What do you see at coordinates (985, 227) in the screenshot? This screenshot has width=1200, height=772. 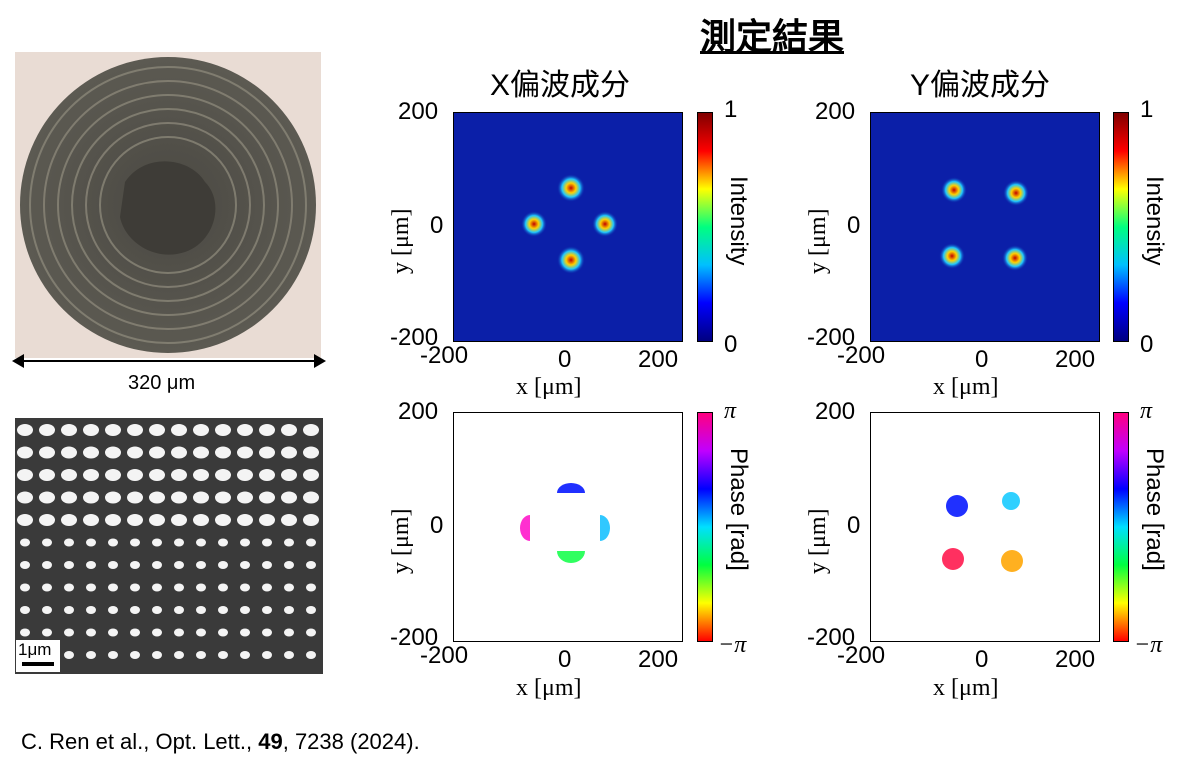 I see `intensity-plot-y` at bounding box center [985, 227].